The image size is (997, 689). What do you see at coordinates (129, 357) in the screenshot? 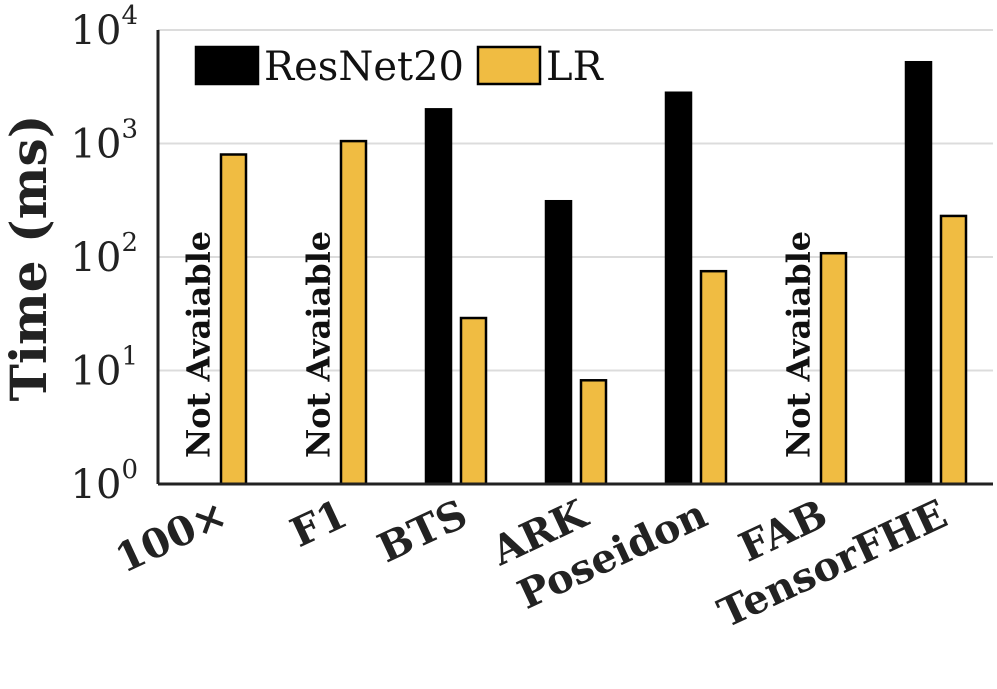
I see `y-tick-exponent: 1` at bounding box center [129, 357].